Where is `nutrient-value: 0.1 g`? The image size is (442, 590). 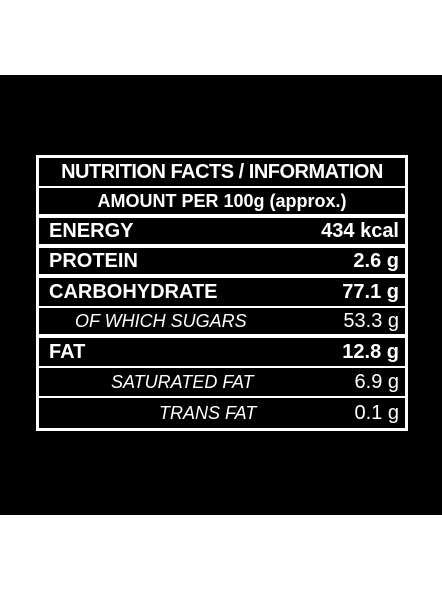
nutrient-value: 0.1 g is located at coordinates (376, 412).